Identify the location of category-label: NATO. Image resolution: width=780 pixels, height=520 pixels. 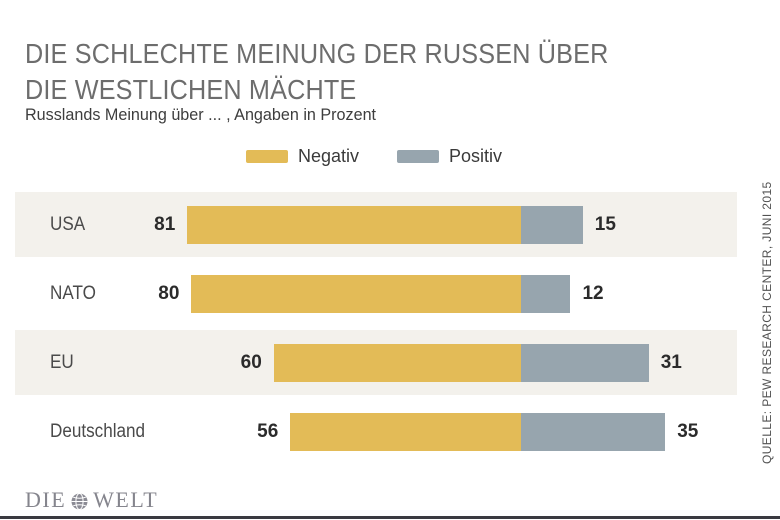
(73, 293).